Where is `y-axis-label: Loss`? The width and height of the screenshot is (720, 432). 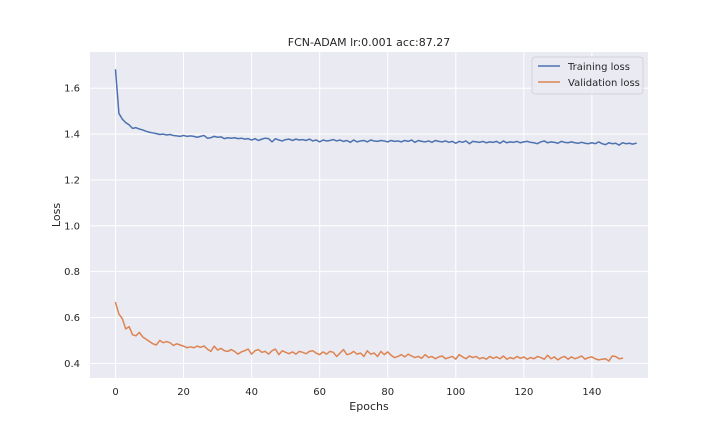 y-axis-label: Loss is located at coordinates (56, 215).